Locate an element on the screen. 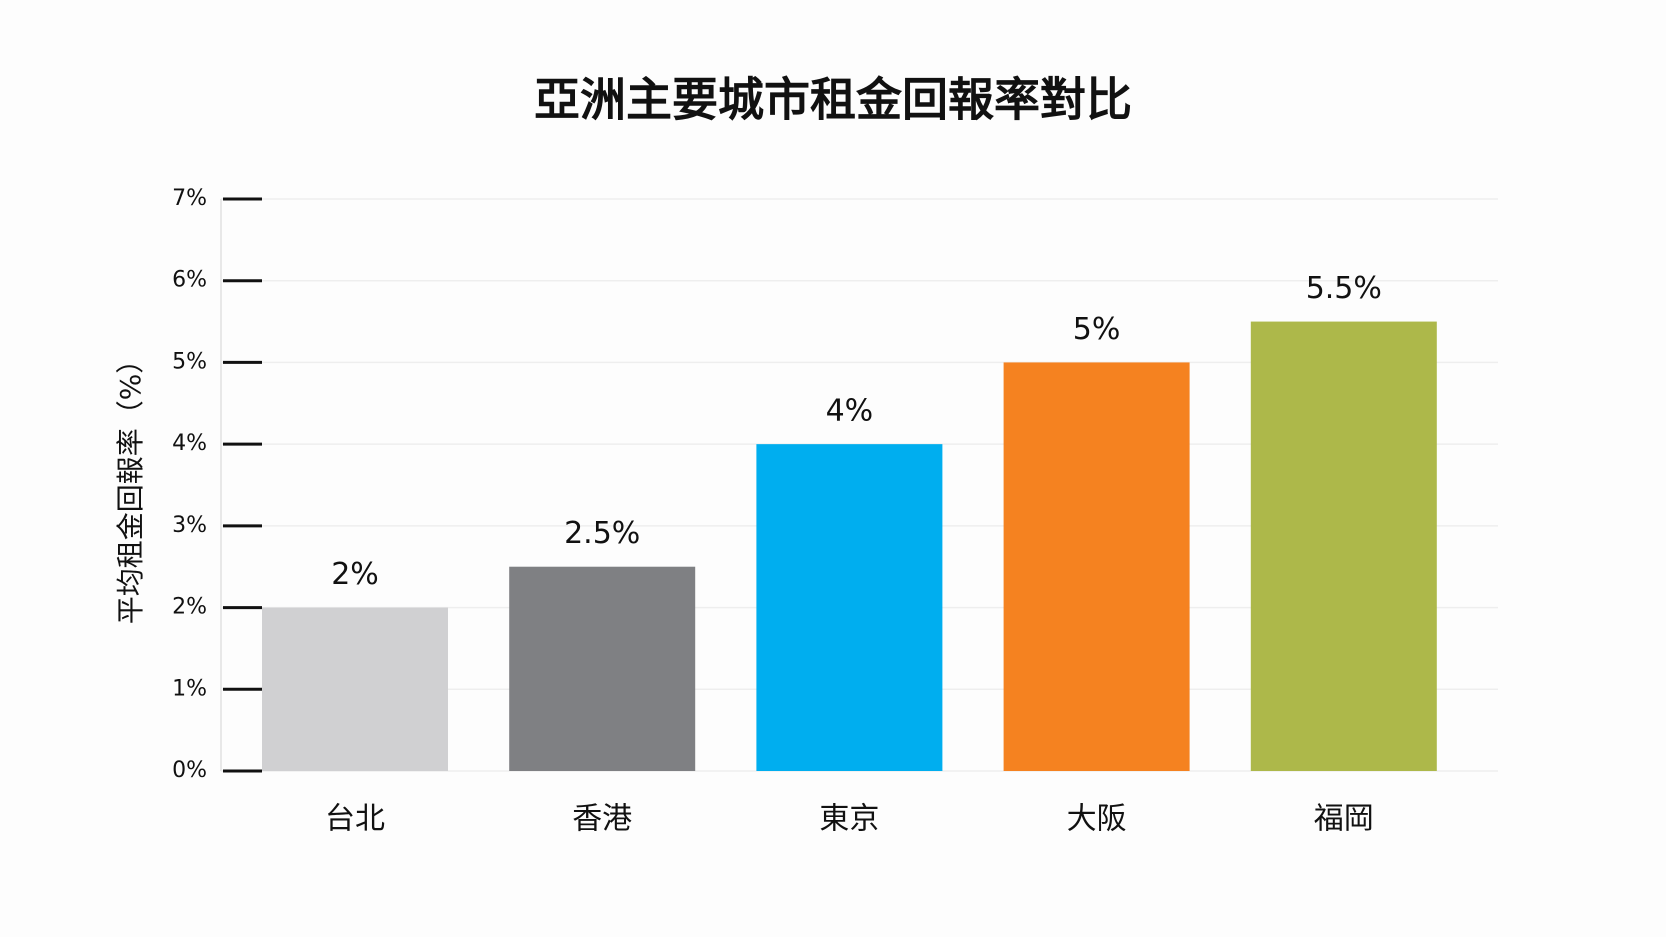 This screenshot has height=937, width=1666. value-label: 5% is located at coordinates (1097, 329).